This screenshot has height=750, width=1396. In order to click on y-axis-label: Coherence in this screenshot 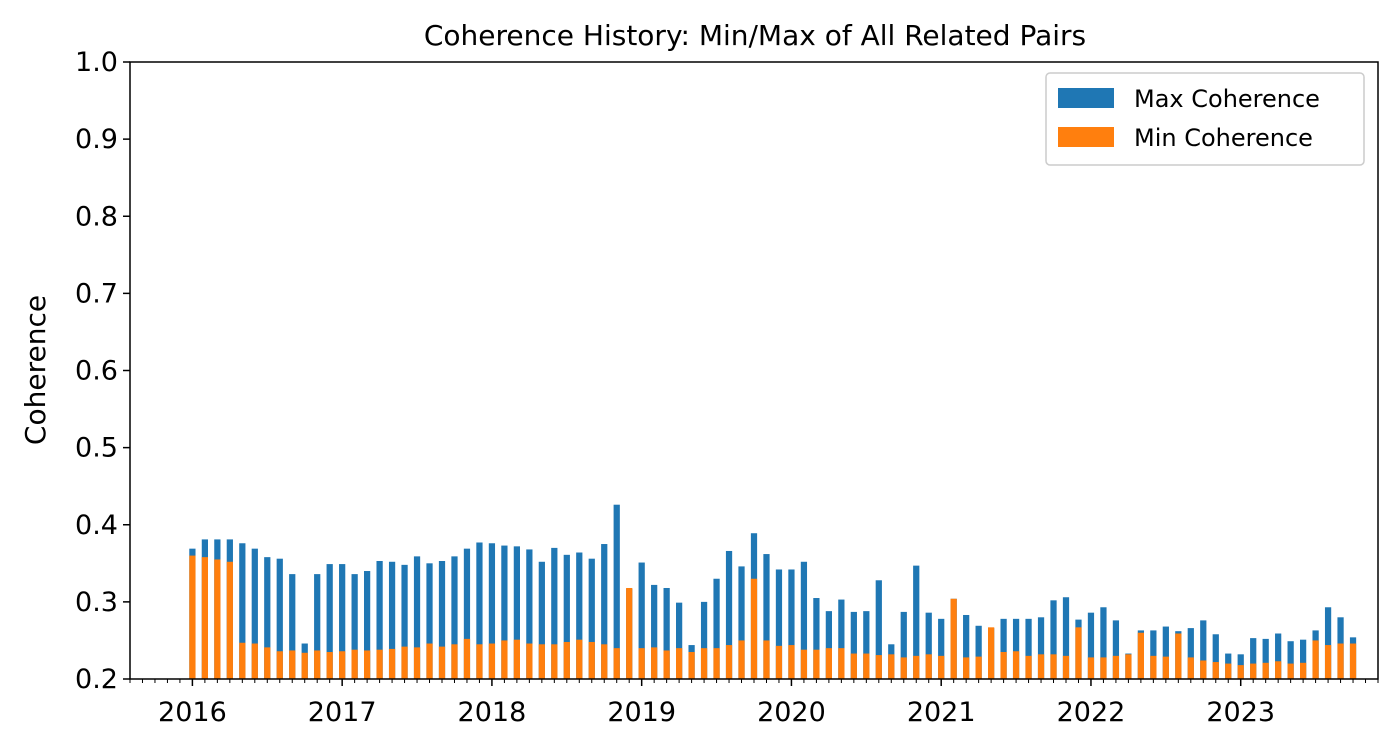, I will do `click(35, 370)`.